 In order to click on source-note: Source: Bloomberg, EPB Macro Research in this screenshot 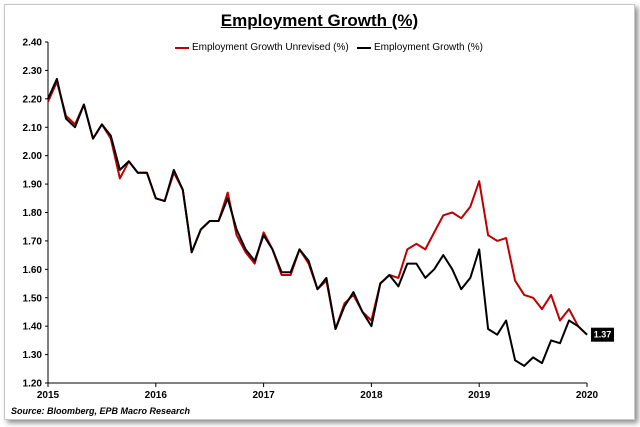, I will do `click(101, 411)`.